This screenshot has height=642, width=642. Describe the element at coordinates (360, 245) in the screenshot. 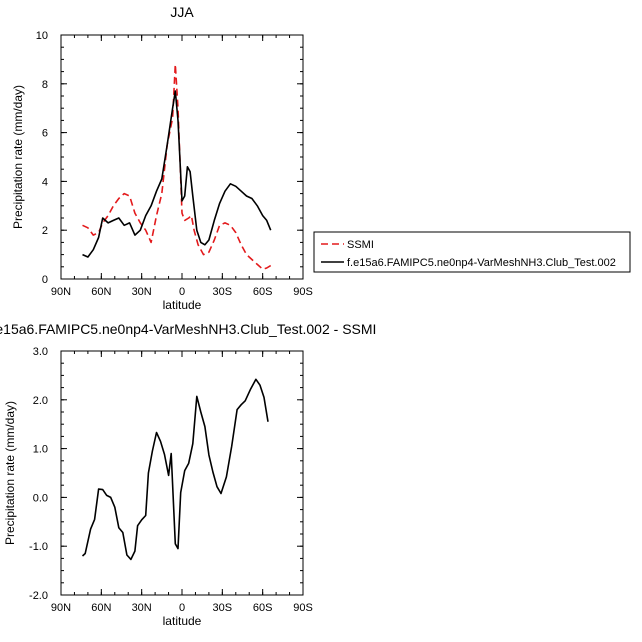

I see `legend-label: SSMI` at that location.